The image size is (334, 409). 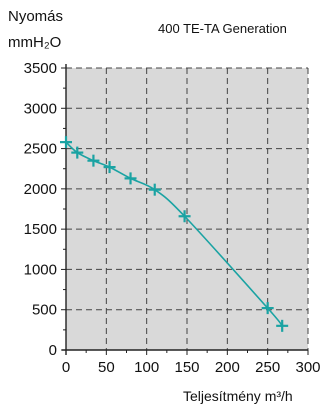 What do you see at coordinates (238, 396) in the screenshot?
I see `x-axis-label: Teljesítmény m³/h` at bounding box center [238, 396].